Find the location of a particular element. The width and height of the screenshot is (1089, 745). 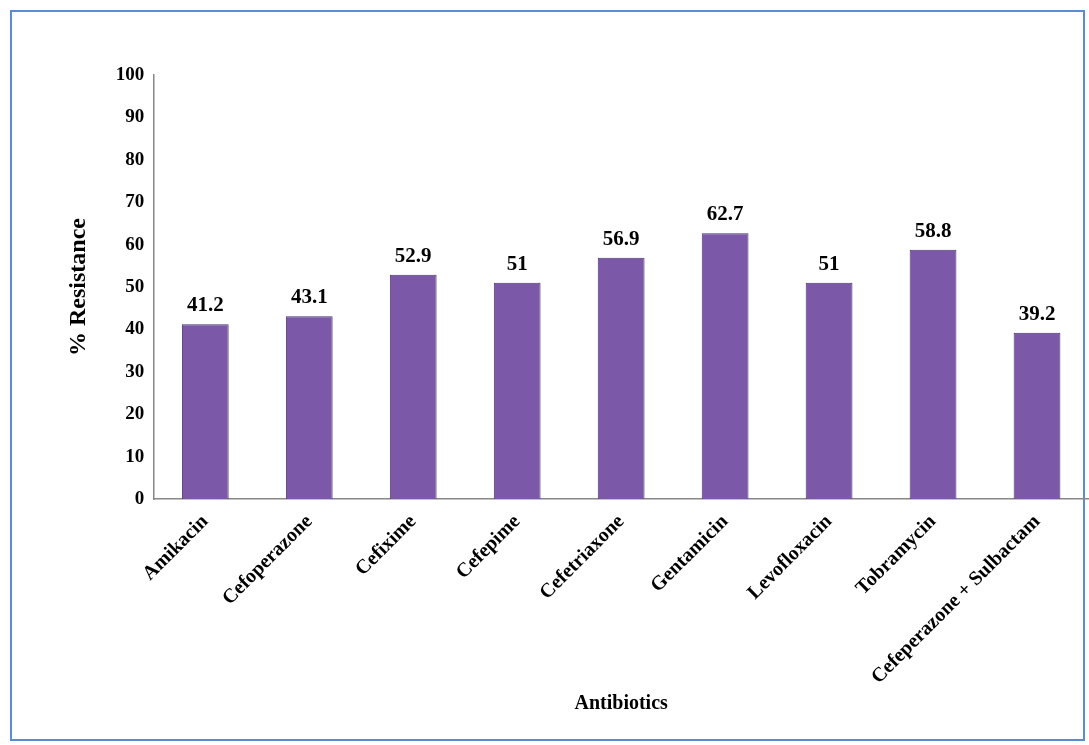

y-tick-label: 40 is located at coordinates (135, 328).